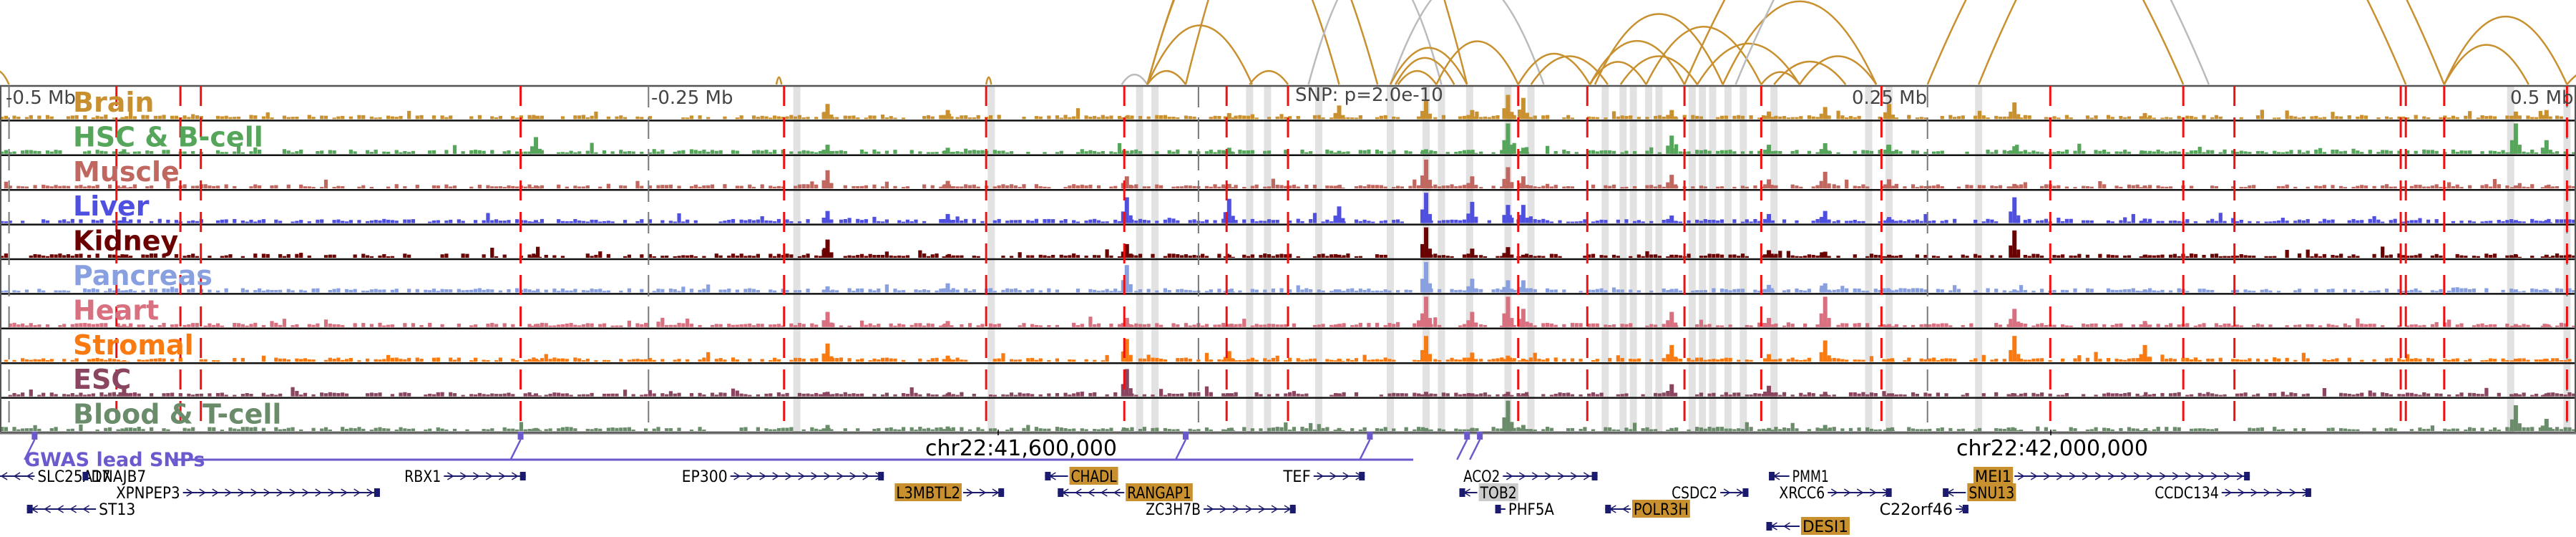  Describe the element at coordinates (1524, 510) in the screenshot. I see `gene-phf5a: PHF5A` at that location.